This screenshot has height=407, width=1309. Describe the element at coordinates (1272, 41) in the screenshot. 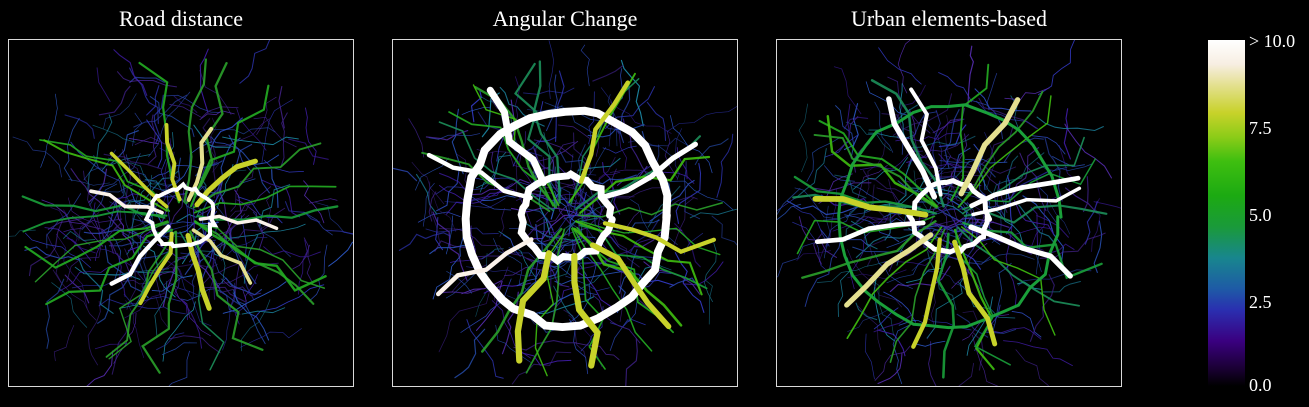

I see `colorbar-tick-label: > 10.0` at that location.